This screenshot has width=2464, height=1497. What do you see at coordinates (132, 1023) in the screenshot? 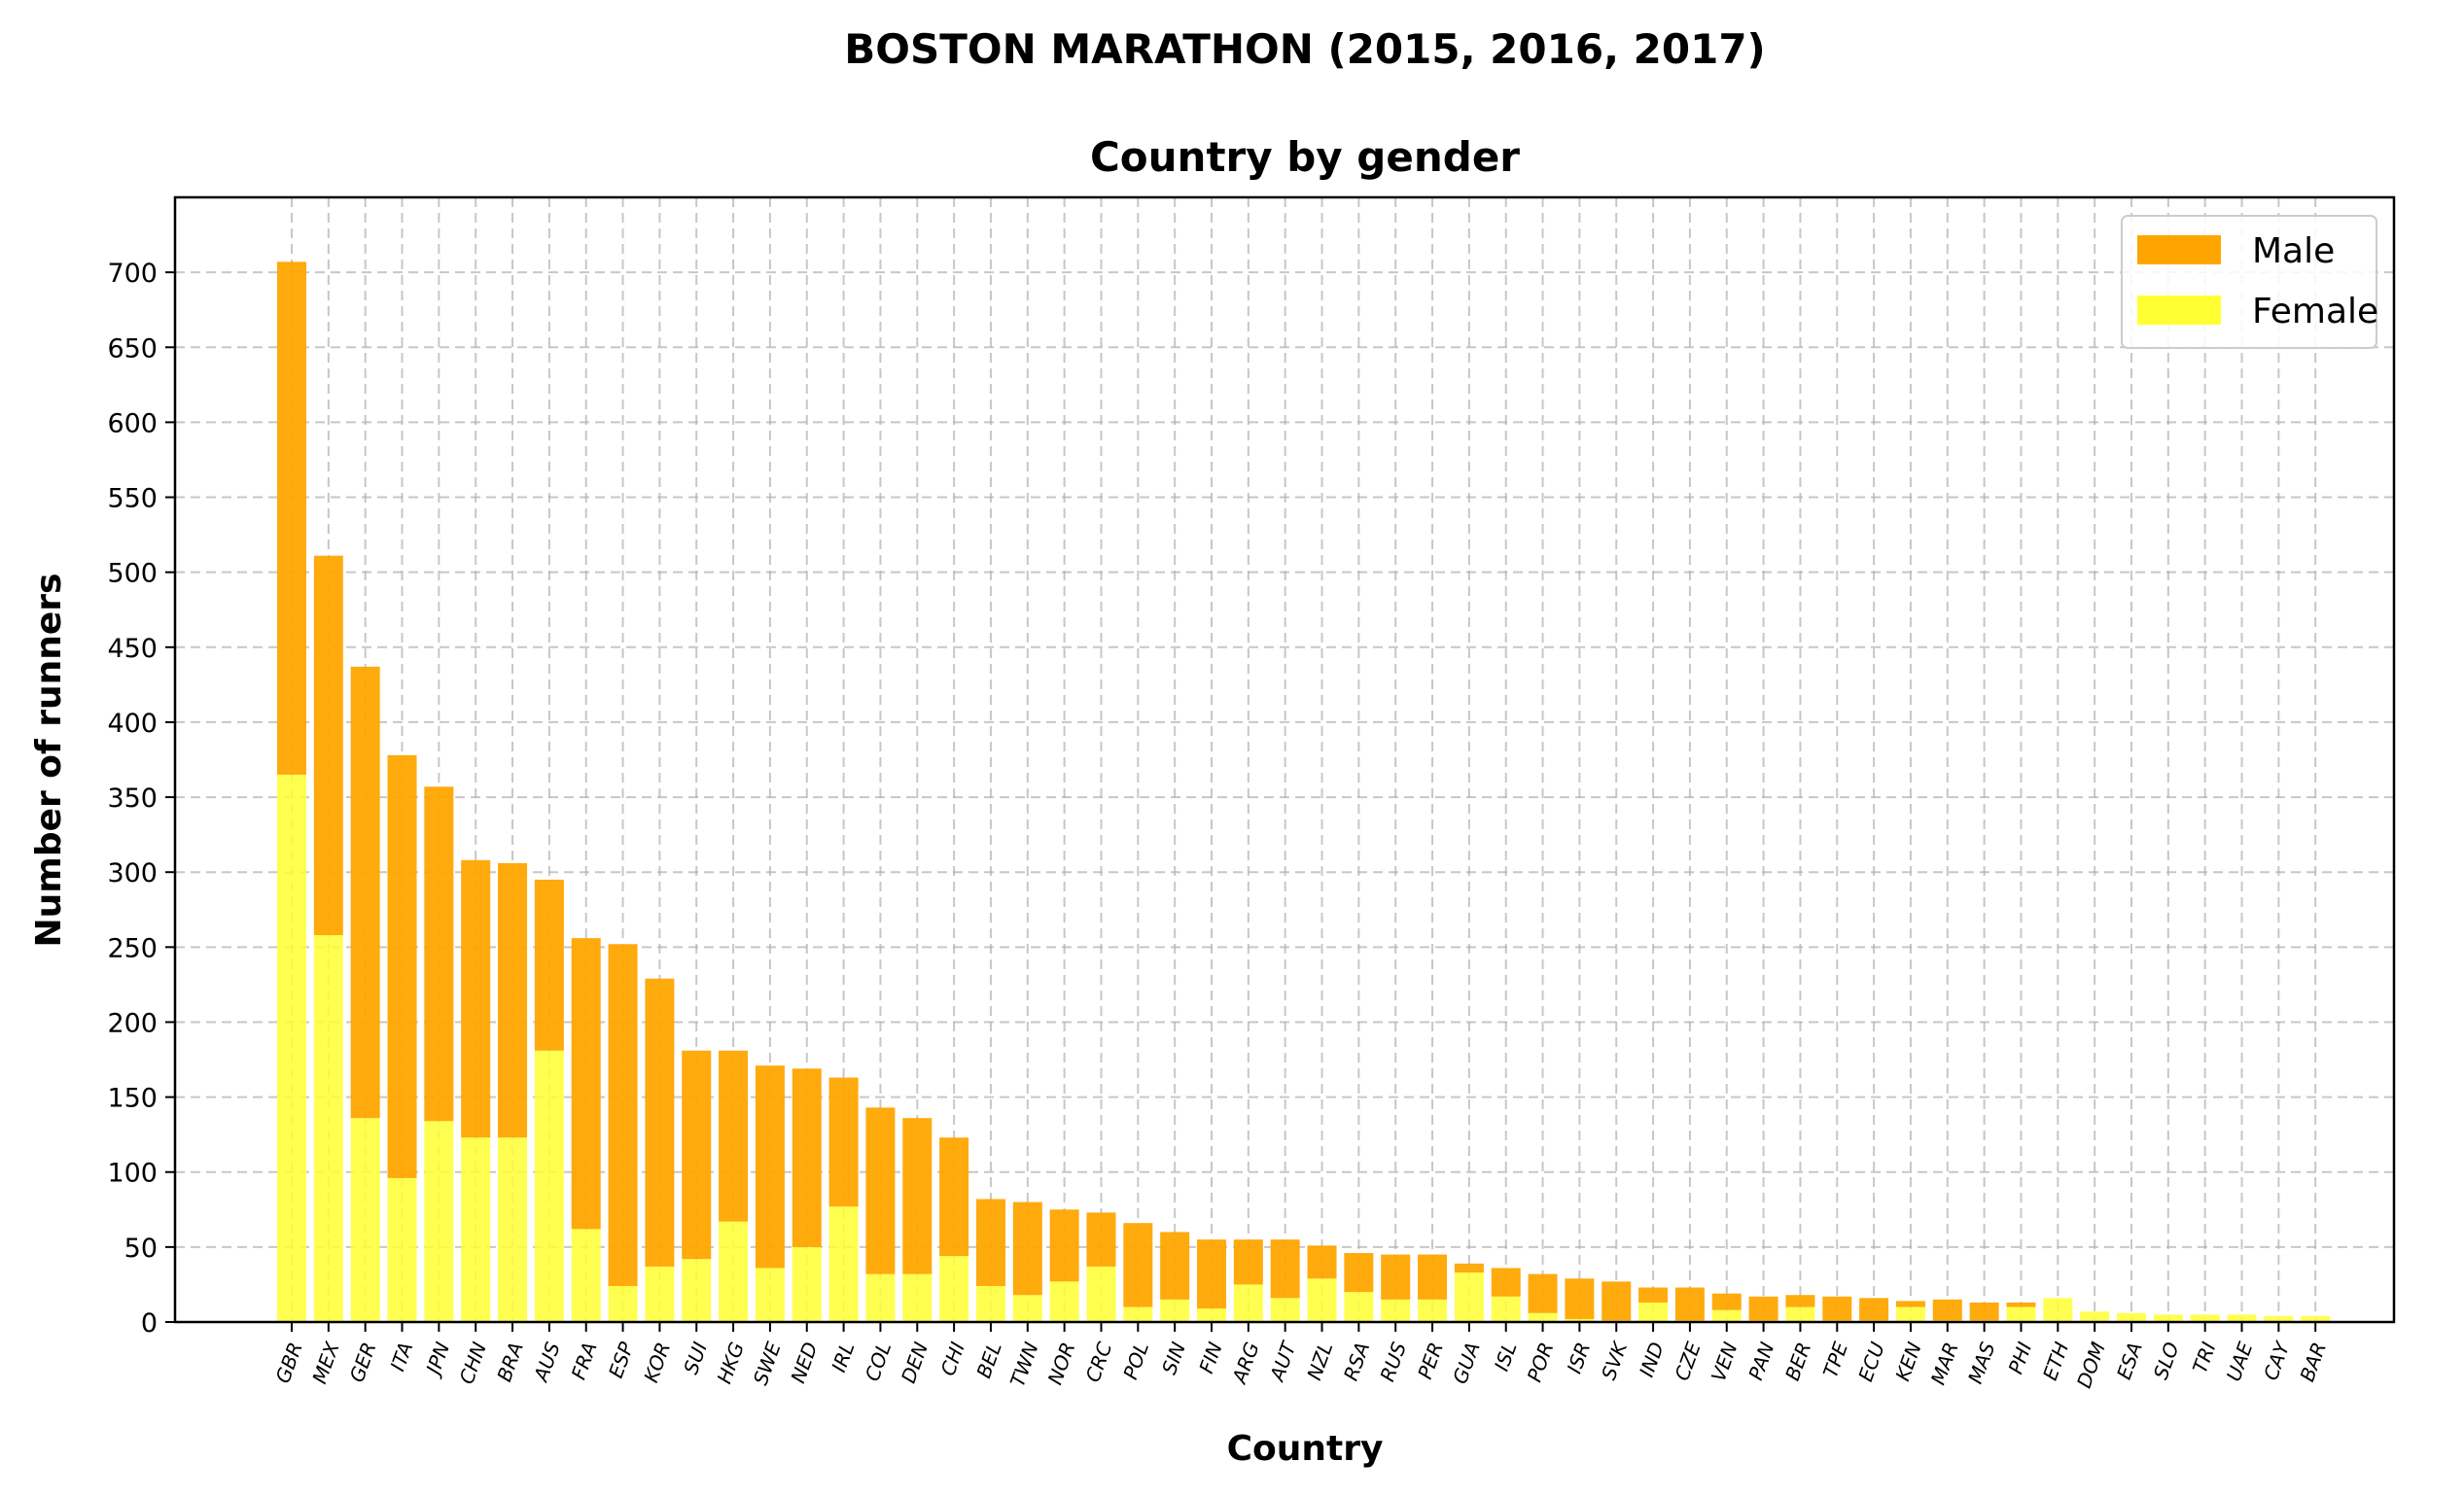
I see `y-tick-label: 200` at bounding box center [132, 1023].